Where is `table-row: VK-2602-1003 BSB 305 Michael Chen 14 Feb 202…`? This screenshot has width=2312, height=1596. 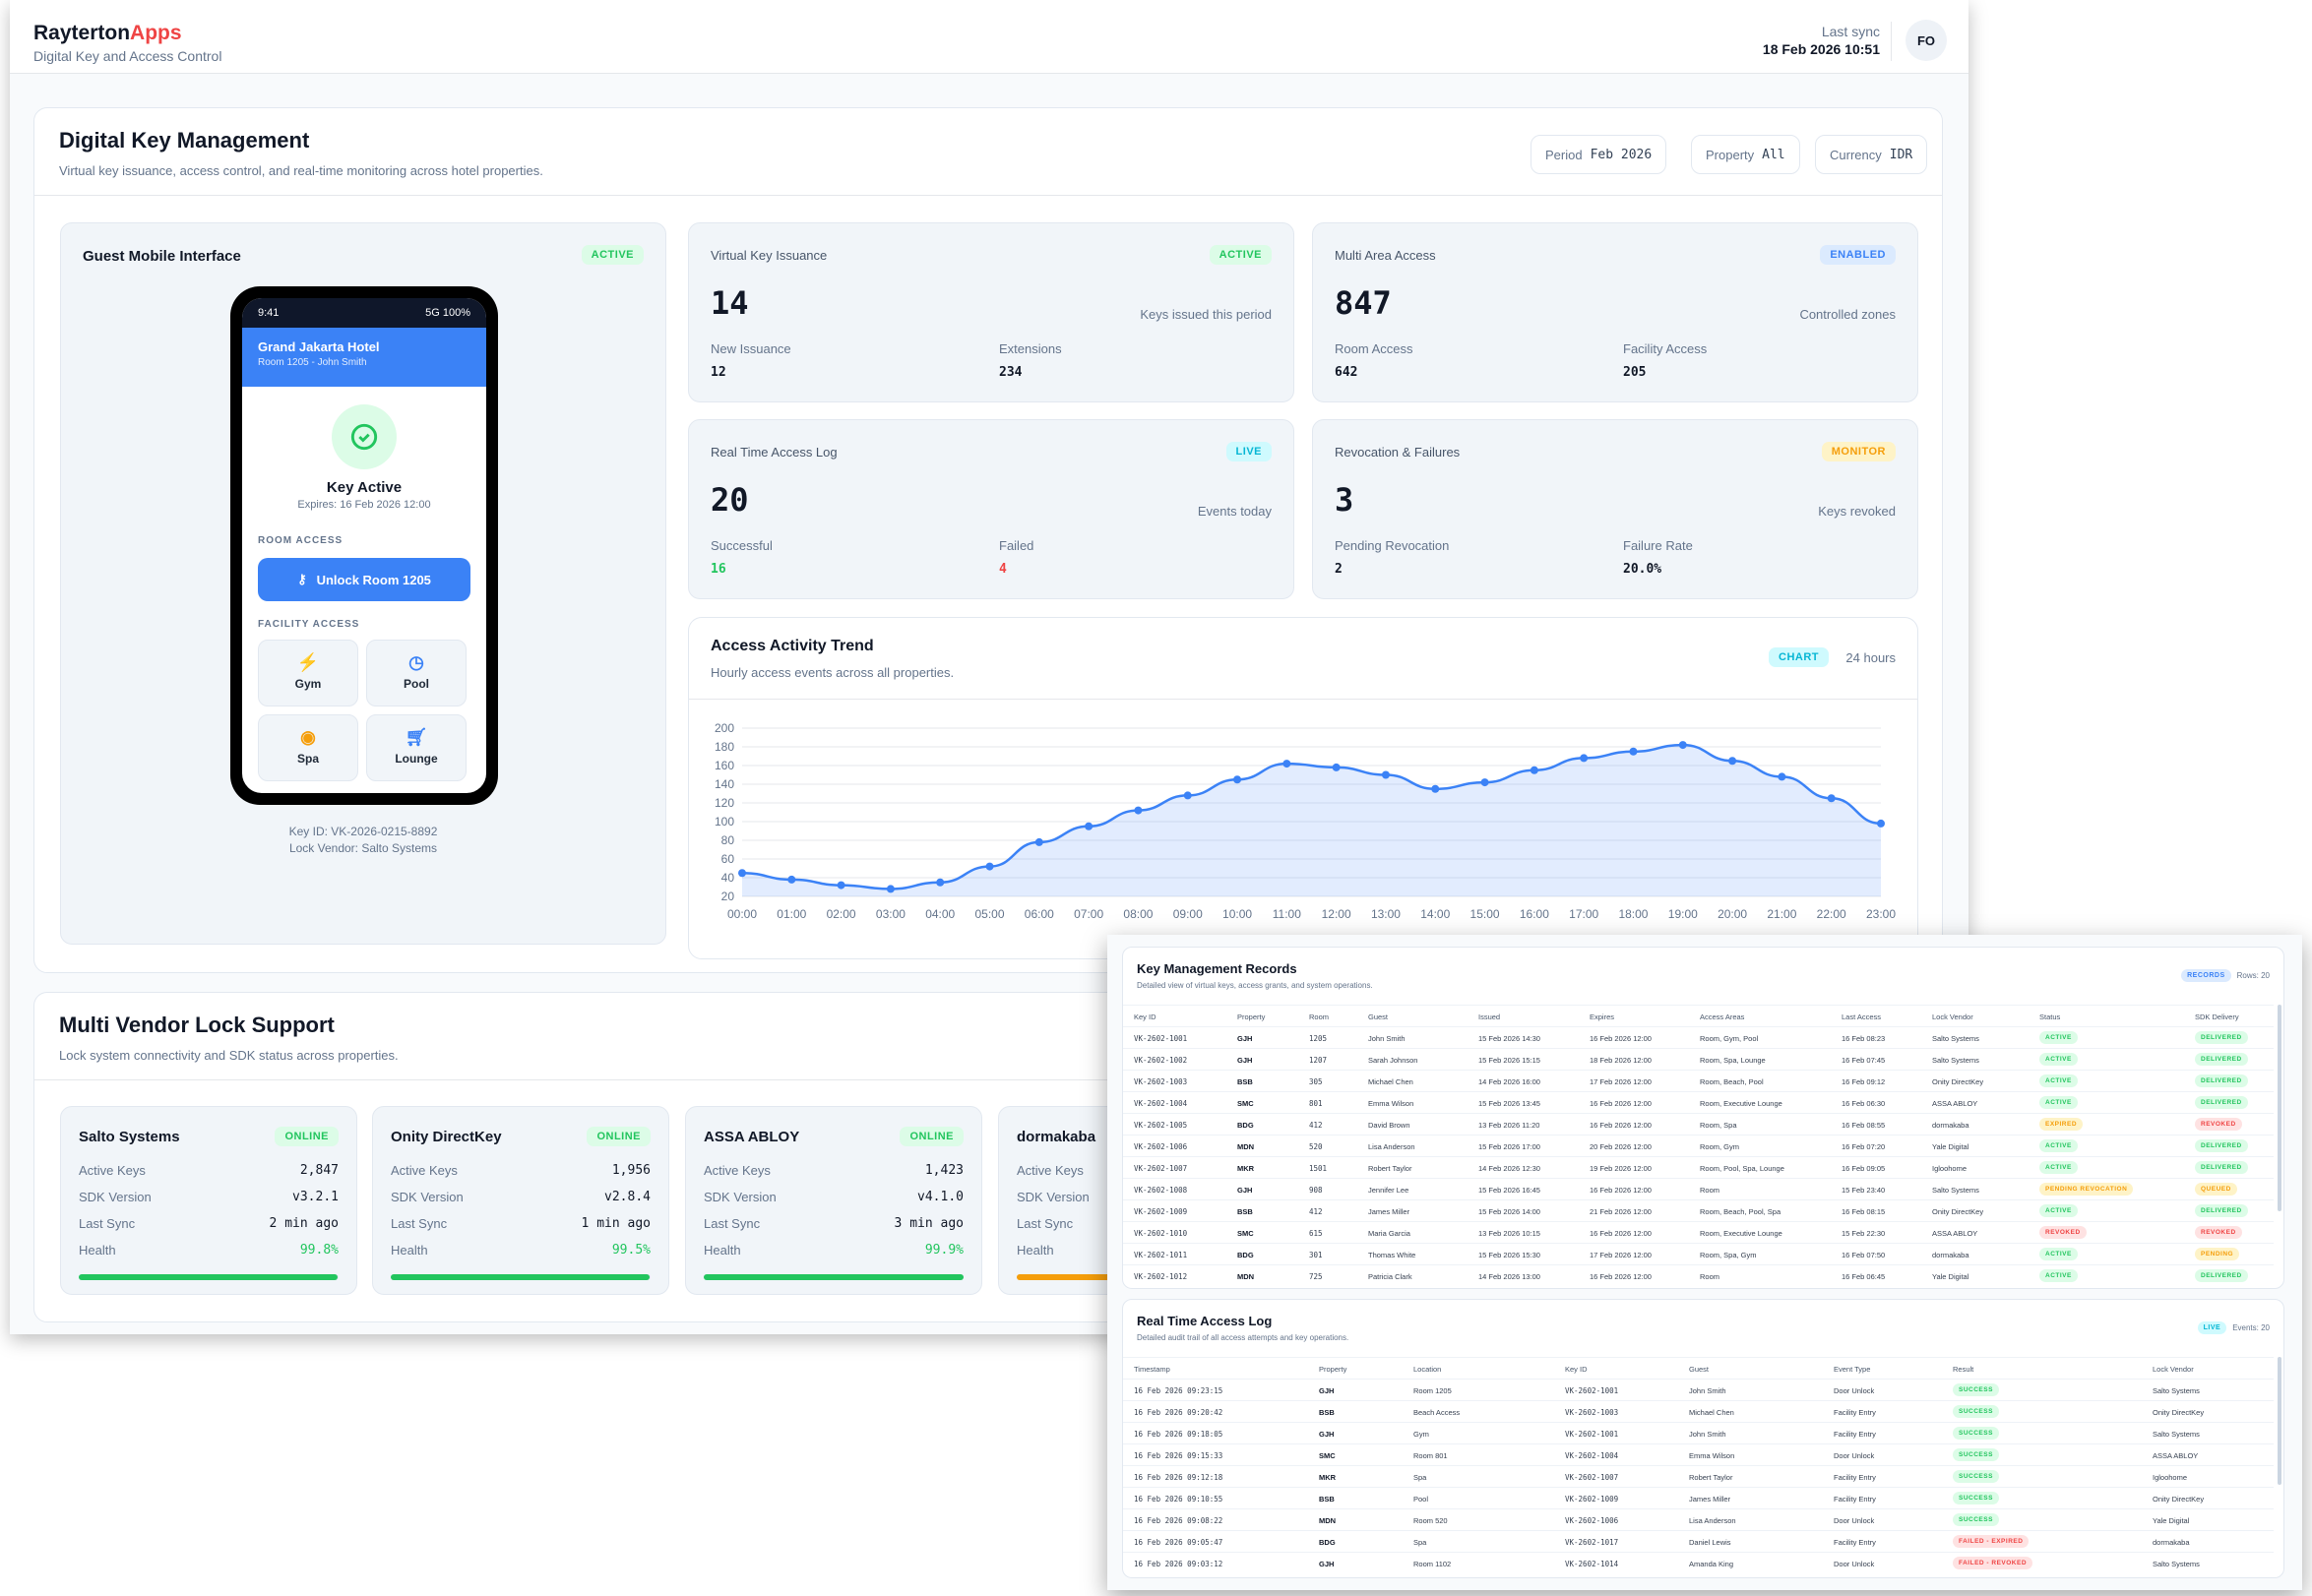 table-row: VK-2602-1003 BSB 305 Michael Chen 14 Feb 202… is located at coordinates (1698, 1080).